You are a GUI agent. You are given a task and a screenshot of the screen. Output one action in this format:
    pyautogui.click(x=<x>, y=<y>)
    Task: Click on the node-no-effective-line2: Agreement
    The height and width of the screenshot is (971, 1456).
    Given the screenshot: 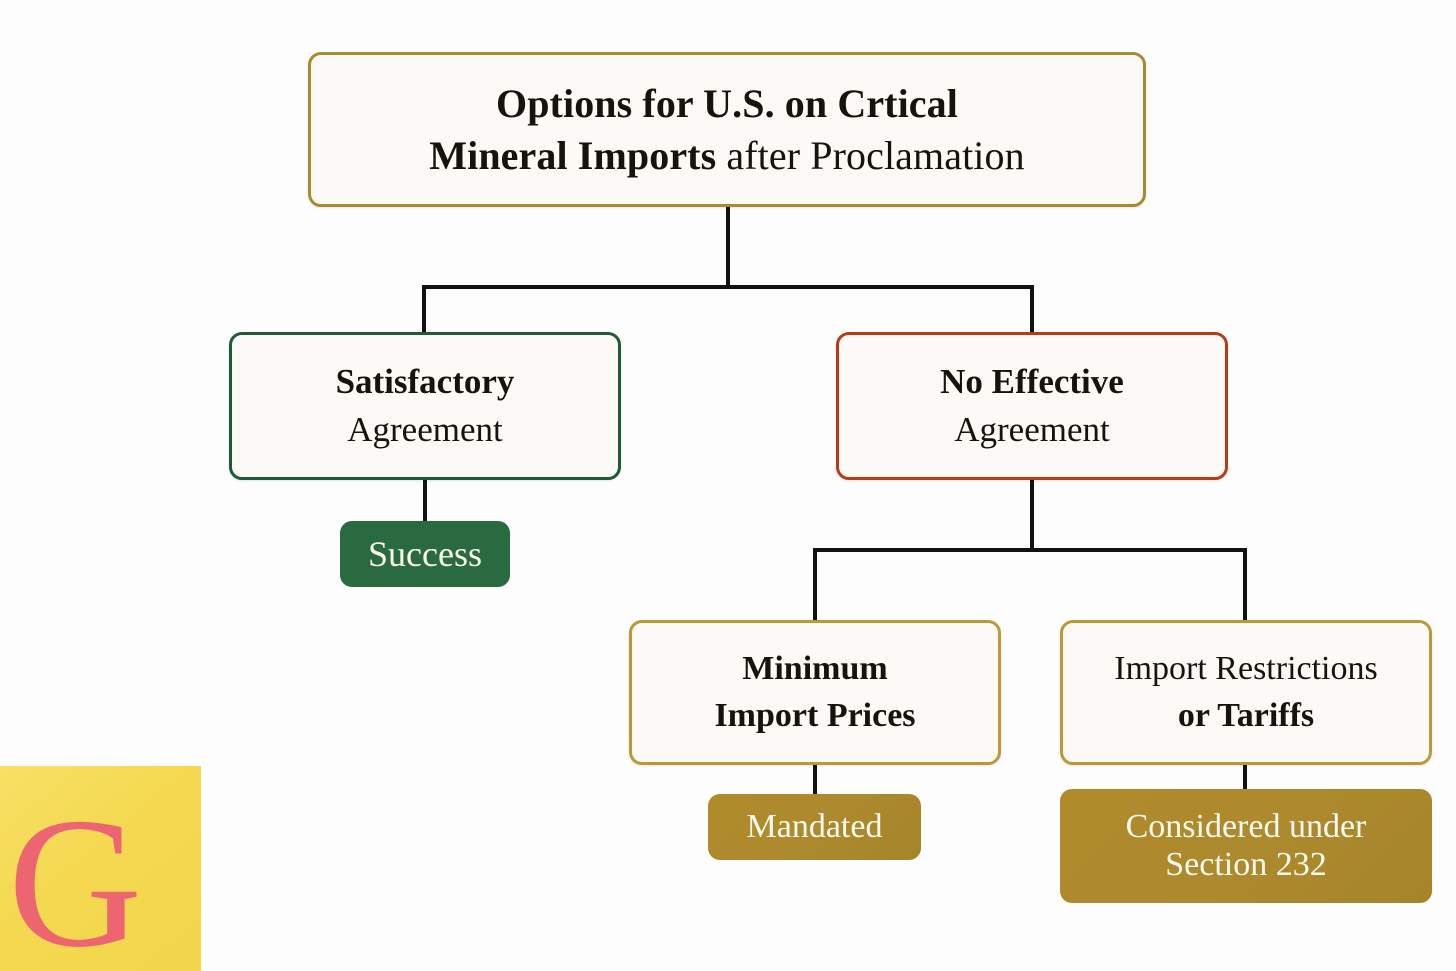 What is the action you would take?
    pyautogui.click(x=1032, y=429)
    